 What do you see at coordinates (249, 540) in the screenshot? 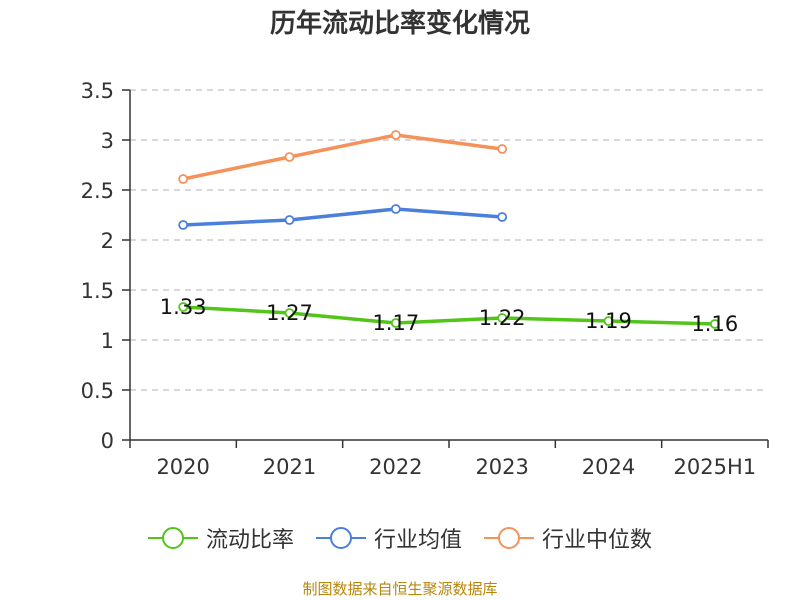
I see `legend-label: 流动比率` at bounding box center [249, 540].